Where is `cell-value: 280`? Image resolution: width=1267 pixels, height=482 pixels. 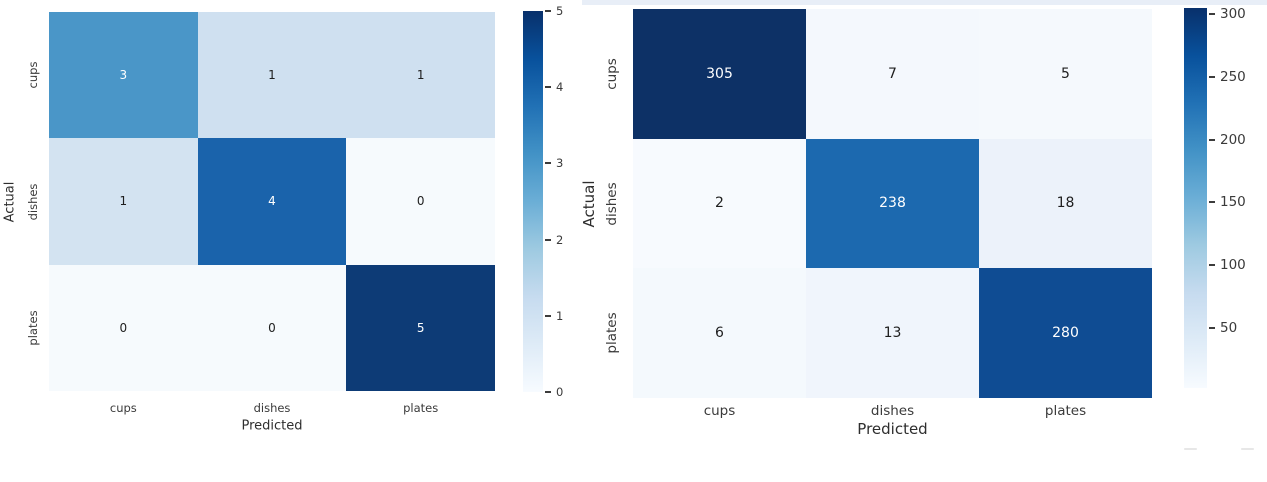 cell-value: 280 is located at coordinates (1065, 333).